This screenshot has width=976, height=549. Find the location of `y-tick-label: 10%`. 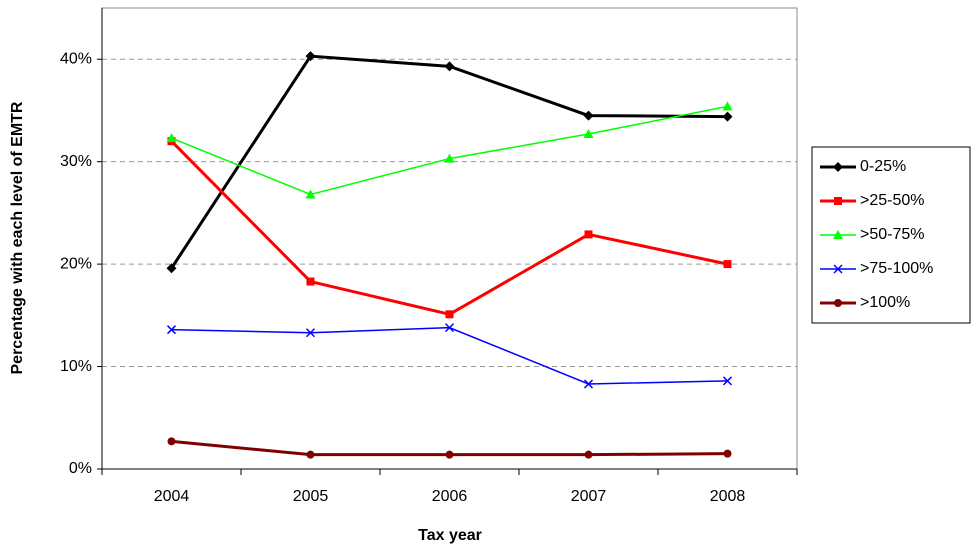

y-tick-label: 10% is located at coordinates (76, 366).